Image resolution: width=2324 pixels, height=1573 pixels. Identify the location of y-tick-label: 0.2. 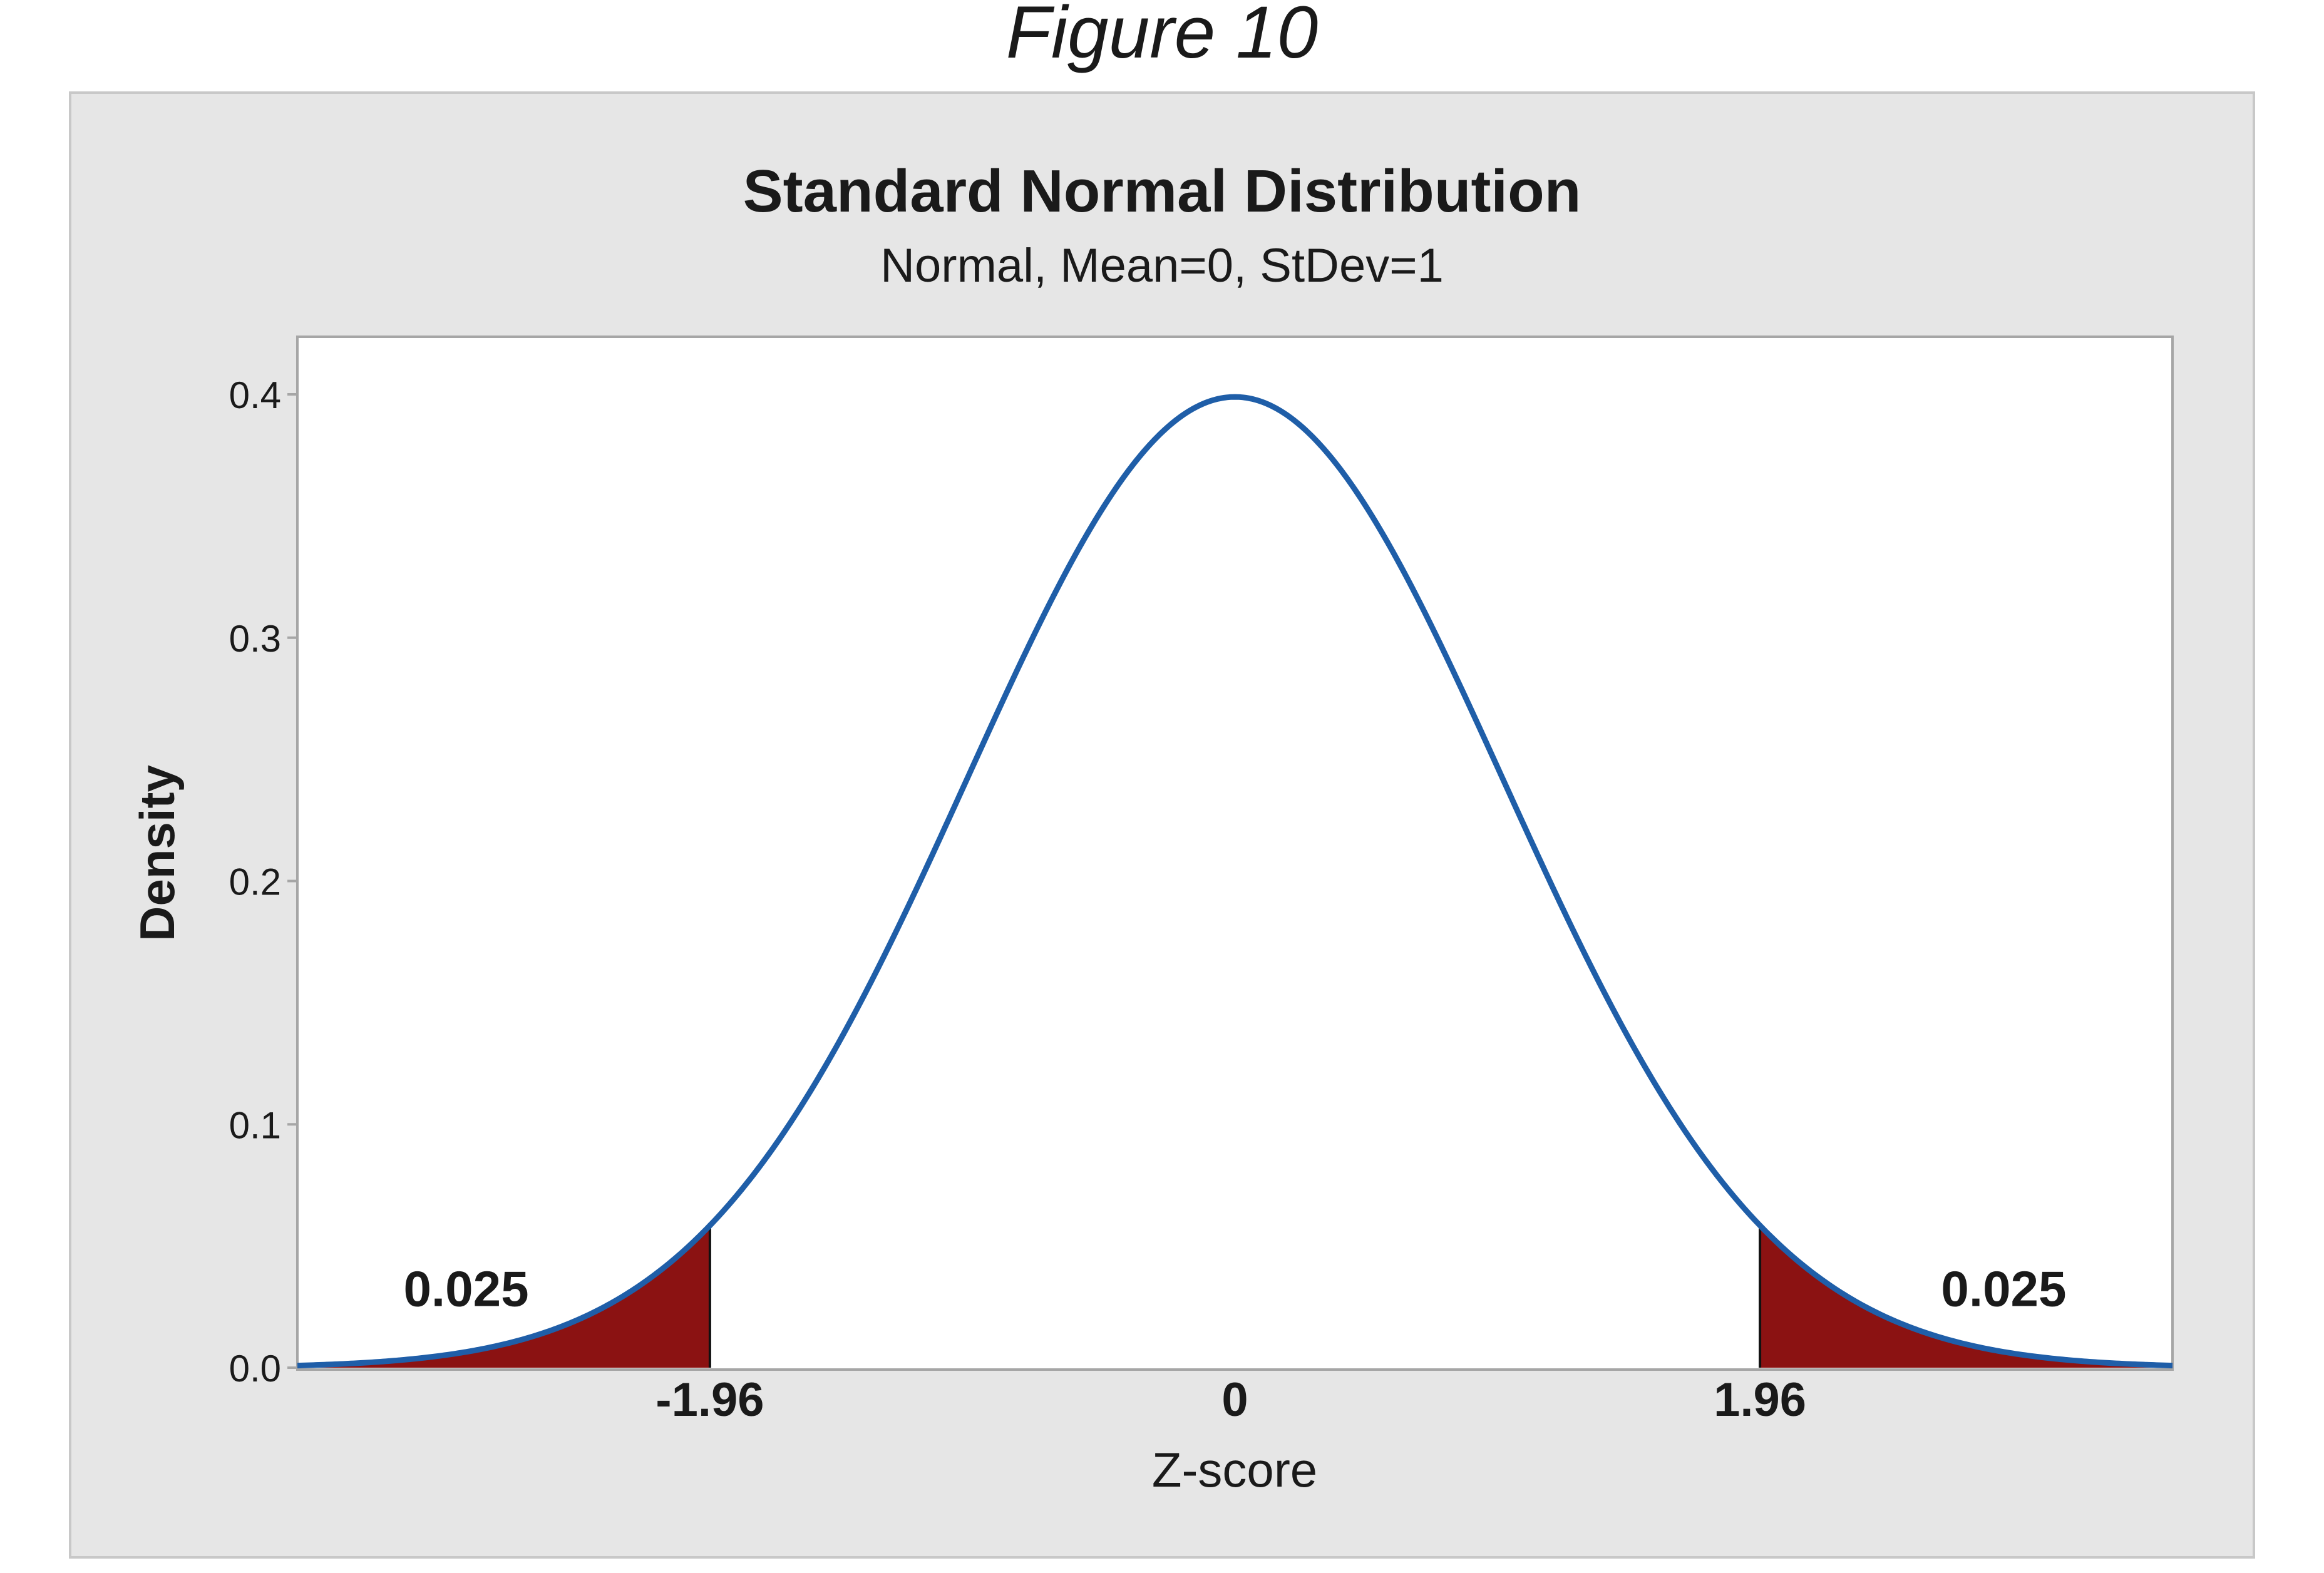
(255, 882).